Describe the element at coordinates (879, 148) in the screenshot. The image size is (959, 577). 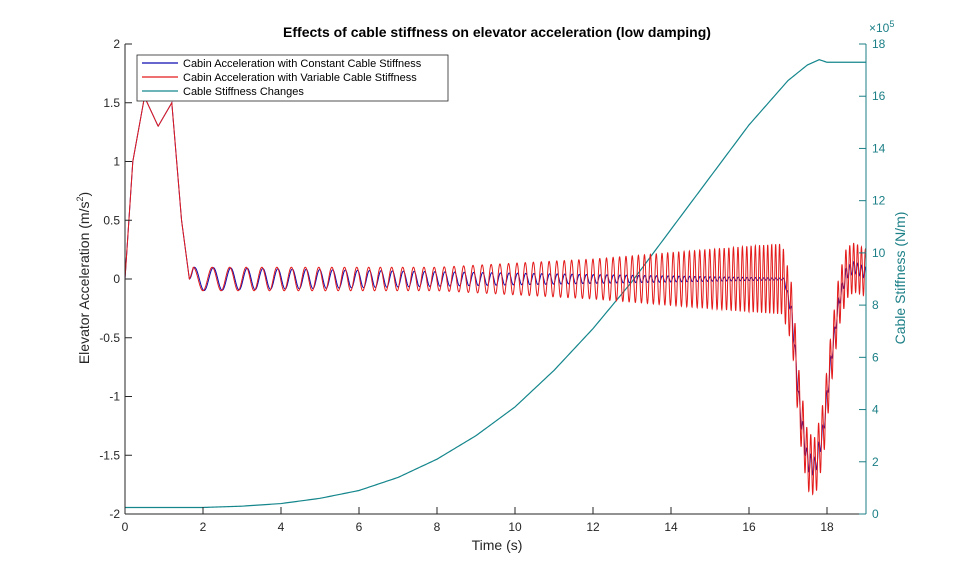
I see `right-y-tick-label: 14` at that location.